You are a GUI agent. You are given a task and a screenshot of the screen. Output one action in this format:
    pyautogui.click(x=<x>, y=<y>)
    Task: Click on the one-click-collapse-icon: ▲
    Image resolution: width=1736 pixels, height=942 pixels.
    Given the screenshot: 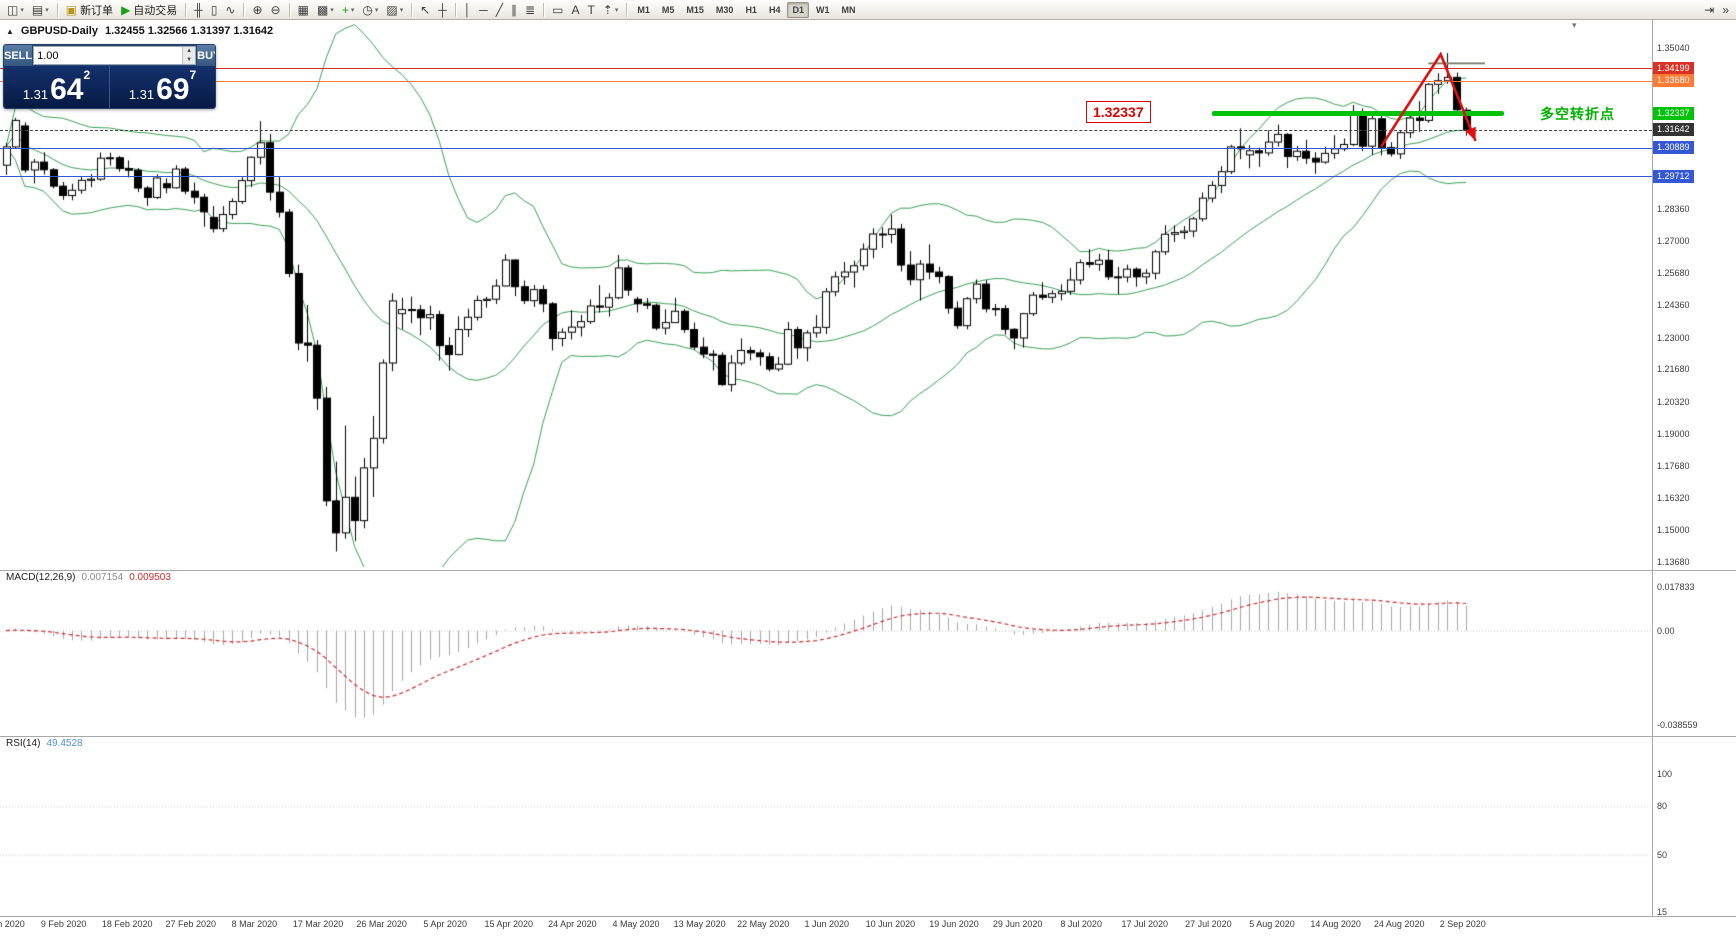 What is the action you would take?
    pyautogui.click(x=10, y=31)
    